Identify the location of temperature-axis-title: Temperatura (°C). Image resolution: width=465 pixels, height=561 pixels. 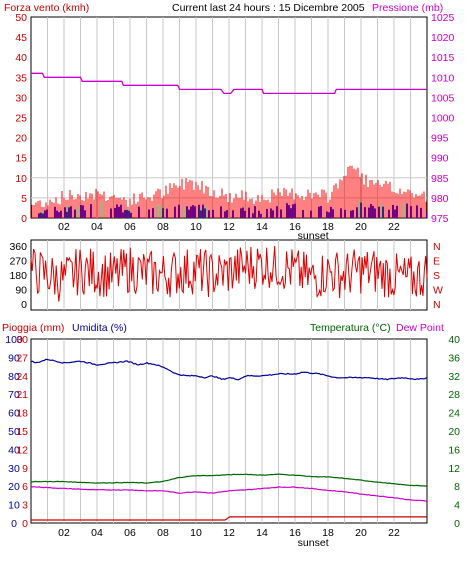
(350, 328).